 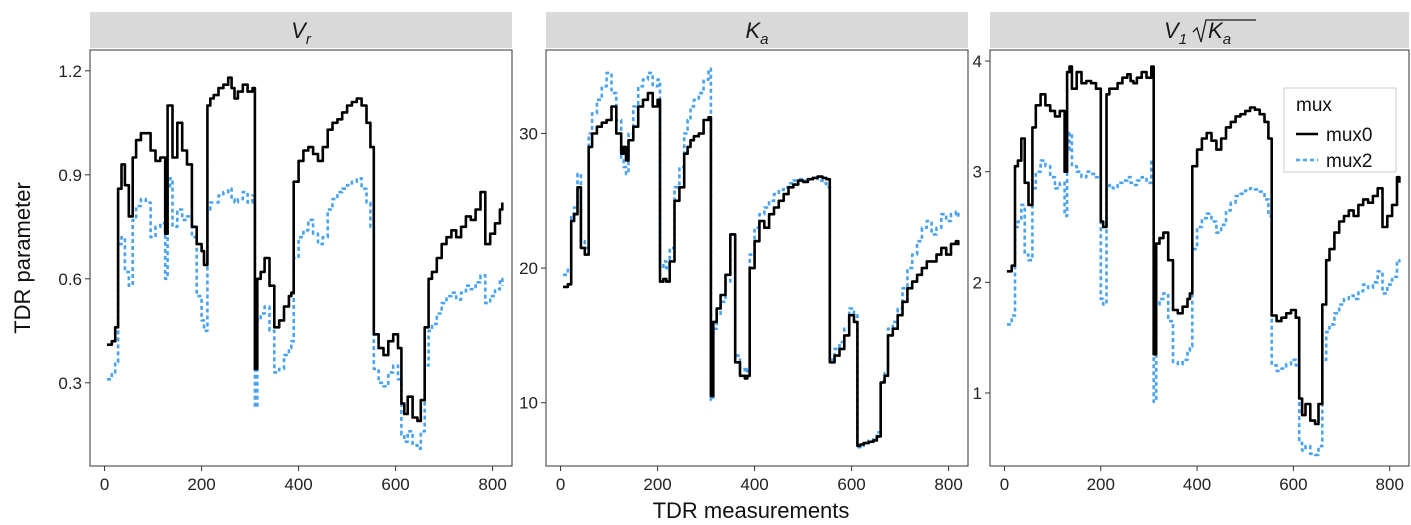 I want to click on x-tick-label-vr-4: 800, so click(x=492, y=484).